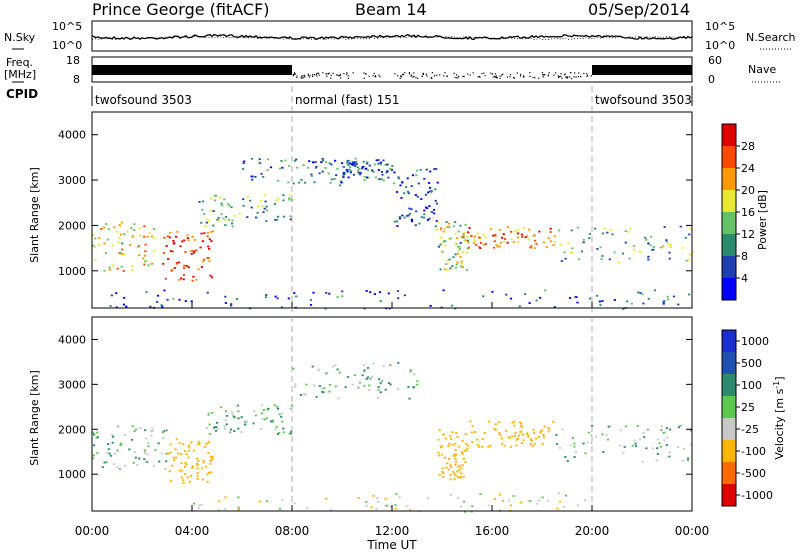 This screenshot has width=800, height=558. I want to click on colorbar-swatch, so click(729, 201).